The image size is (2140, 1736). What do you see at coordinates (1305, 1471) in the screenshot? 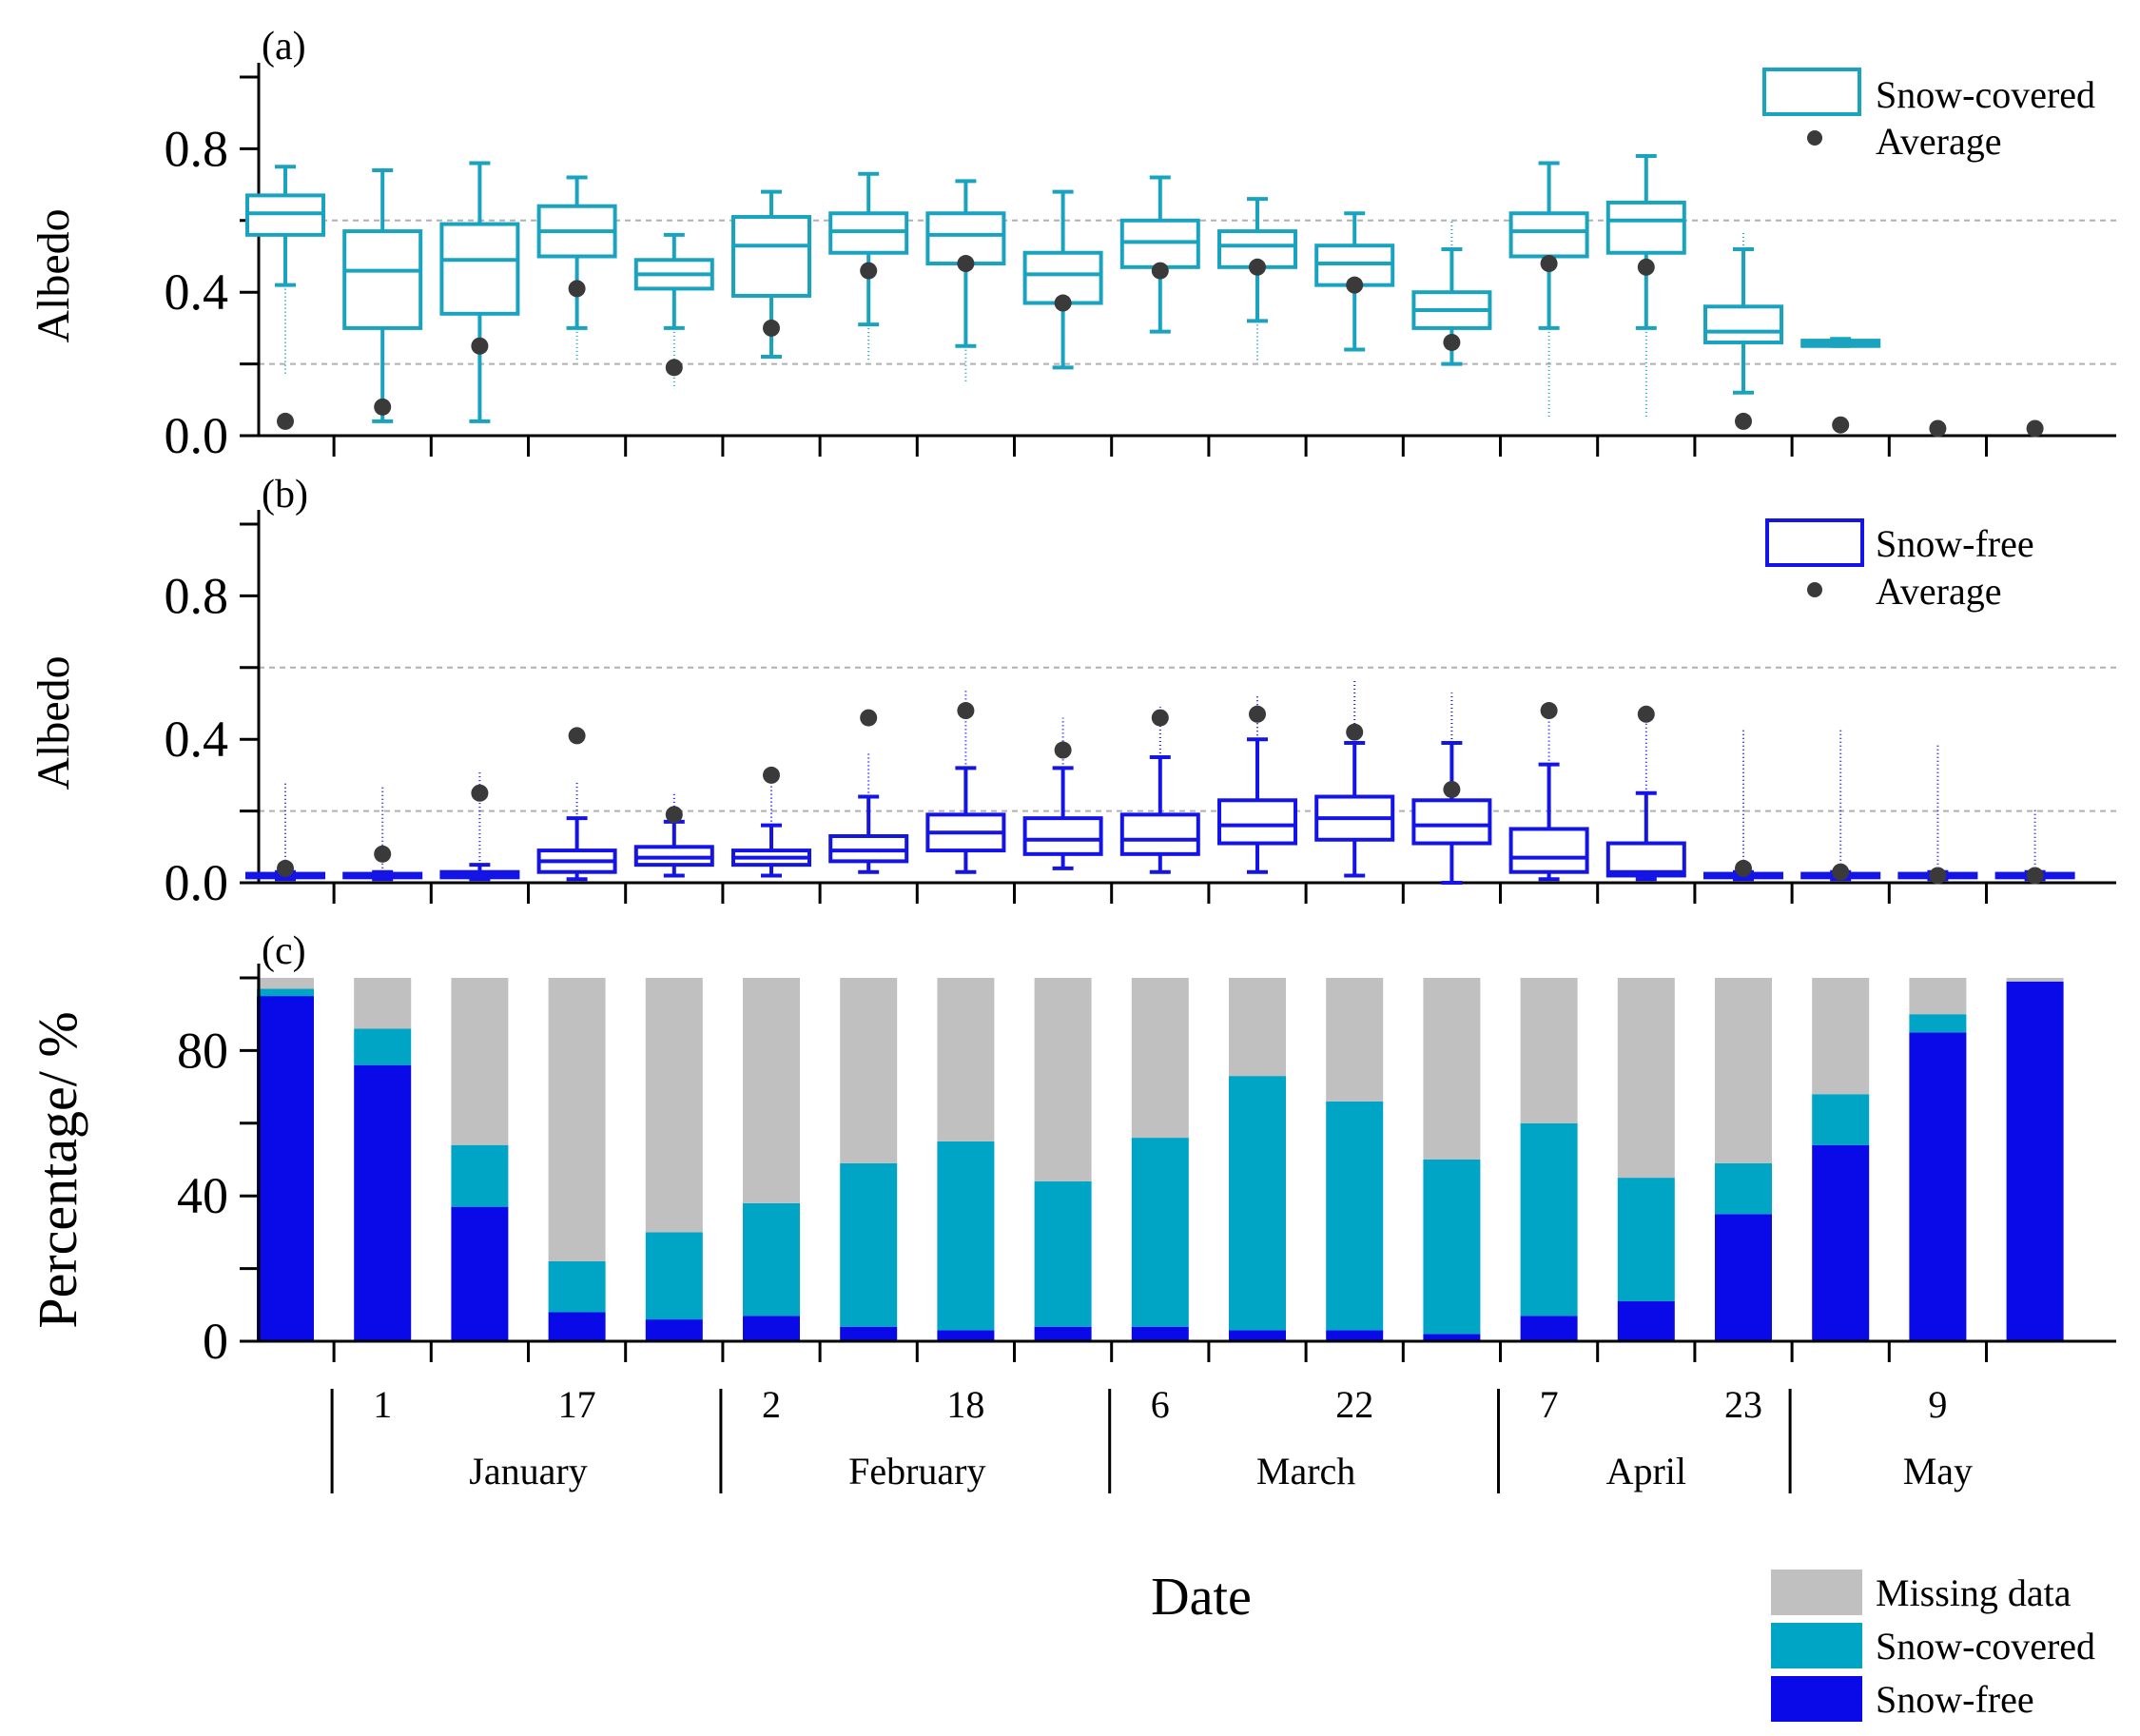
I see `month-label: March` at bounding box center [1305, 1471].